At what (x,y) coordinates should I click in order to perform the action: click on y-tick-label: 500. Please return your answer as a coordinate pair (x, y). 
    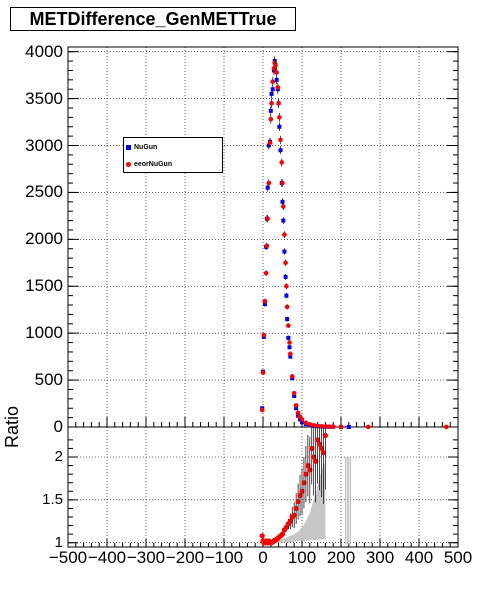
    Looking at the image, I should click on (48, 380).